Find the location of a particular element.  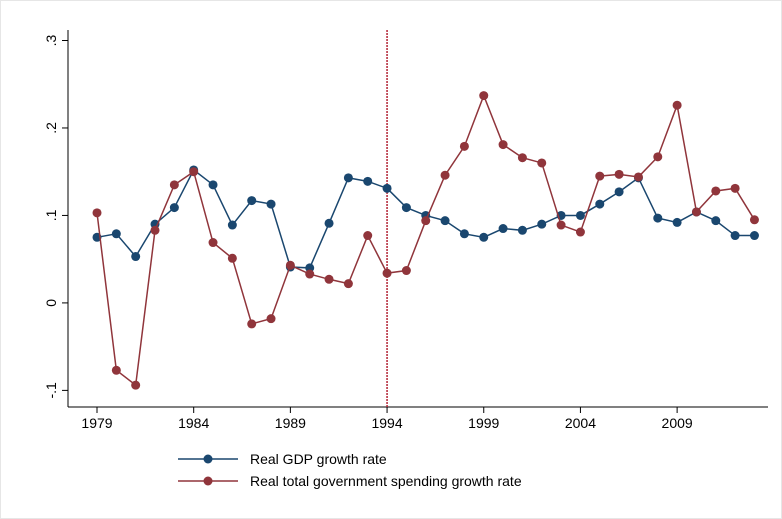

y-tick-label: -.1 is located at coordinates (51, 390).